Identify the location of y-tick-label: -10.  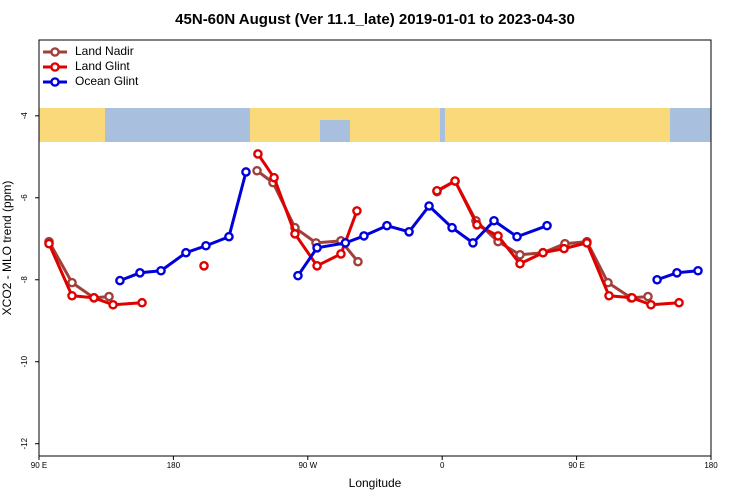
(24, 361).